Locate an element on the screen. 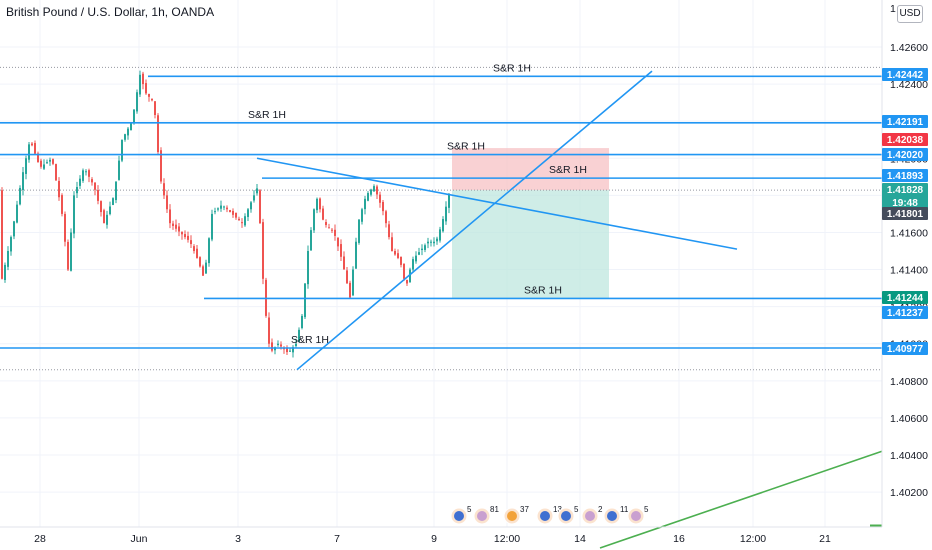  event-badge: 2 is located at coordinates (592, 515).